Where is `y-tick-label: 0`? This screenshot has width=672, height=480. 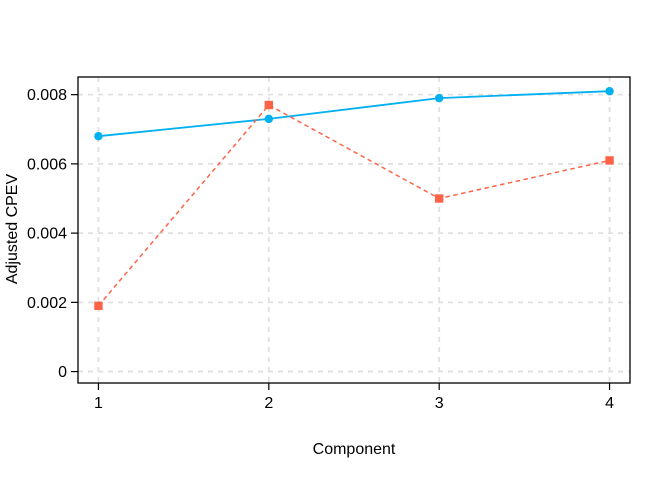 y-tick-label: 0 is located at coordinates (62, 372).